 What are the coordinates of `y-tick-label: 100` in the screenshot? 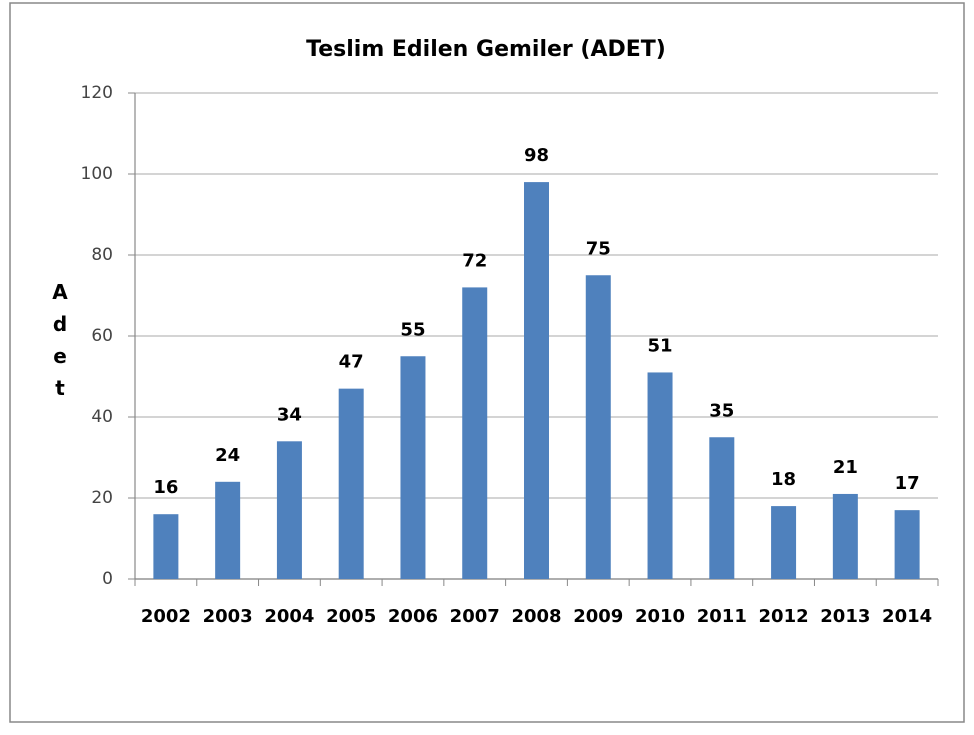 It's located at (97, 174).